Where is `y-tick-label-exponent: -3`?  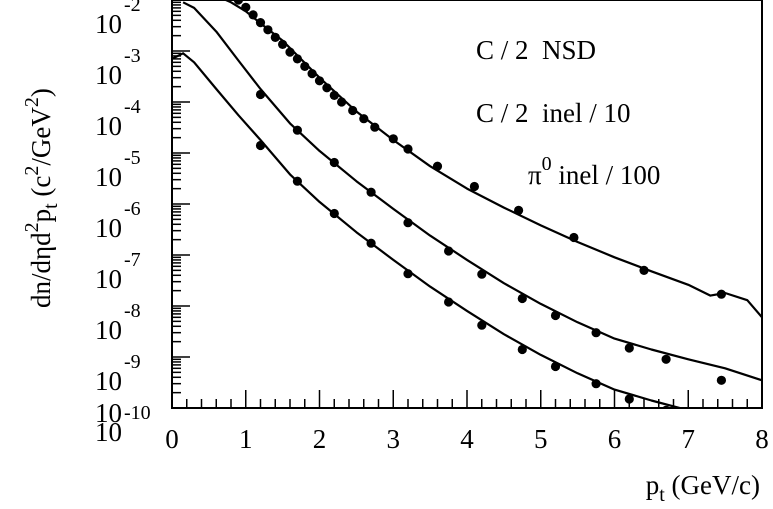 y-tick-label-exponent: -3 is located at coordinates (132, 56).